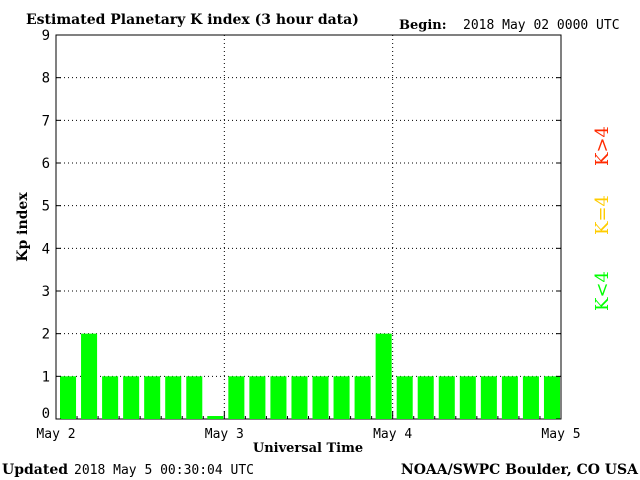 This screenshot has height=480, width=640. I want to click on legend: K<4 K=4 K>4, so click(602, 218).